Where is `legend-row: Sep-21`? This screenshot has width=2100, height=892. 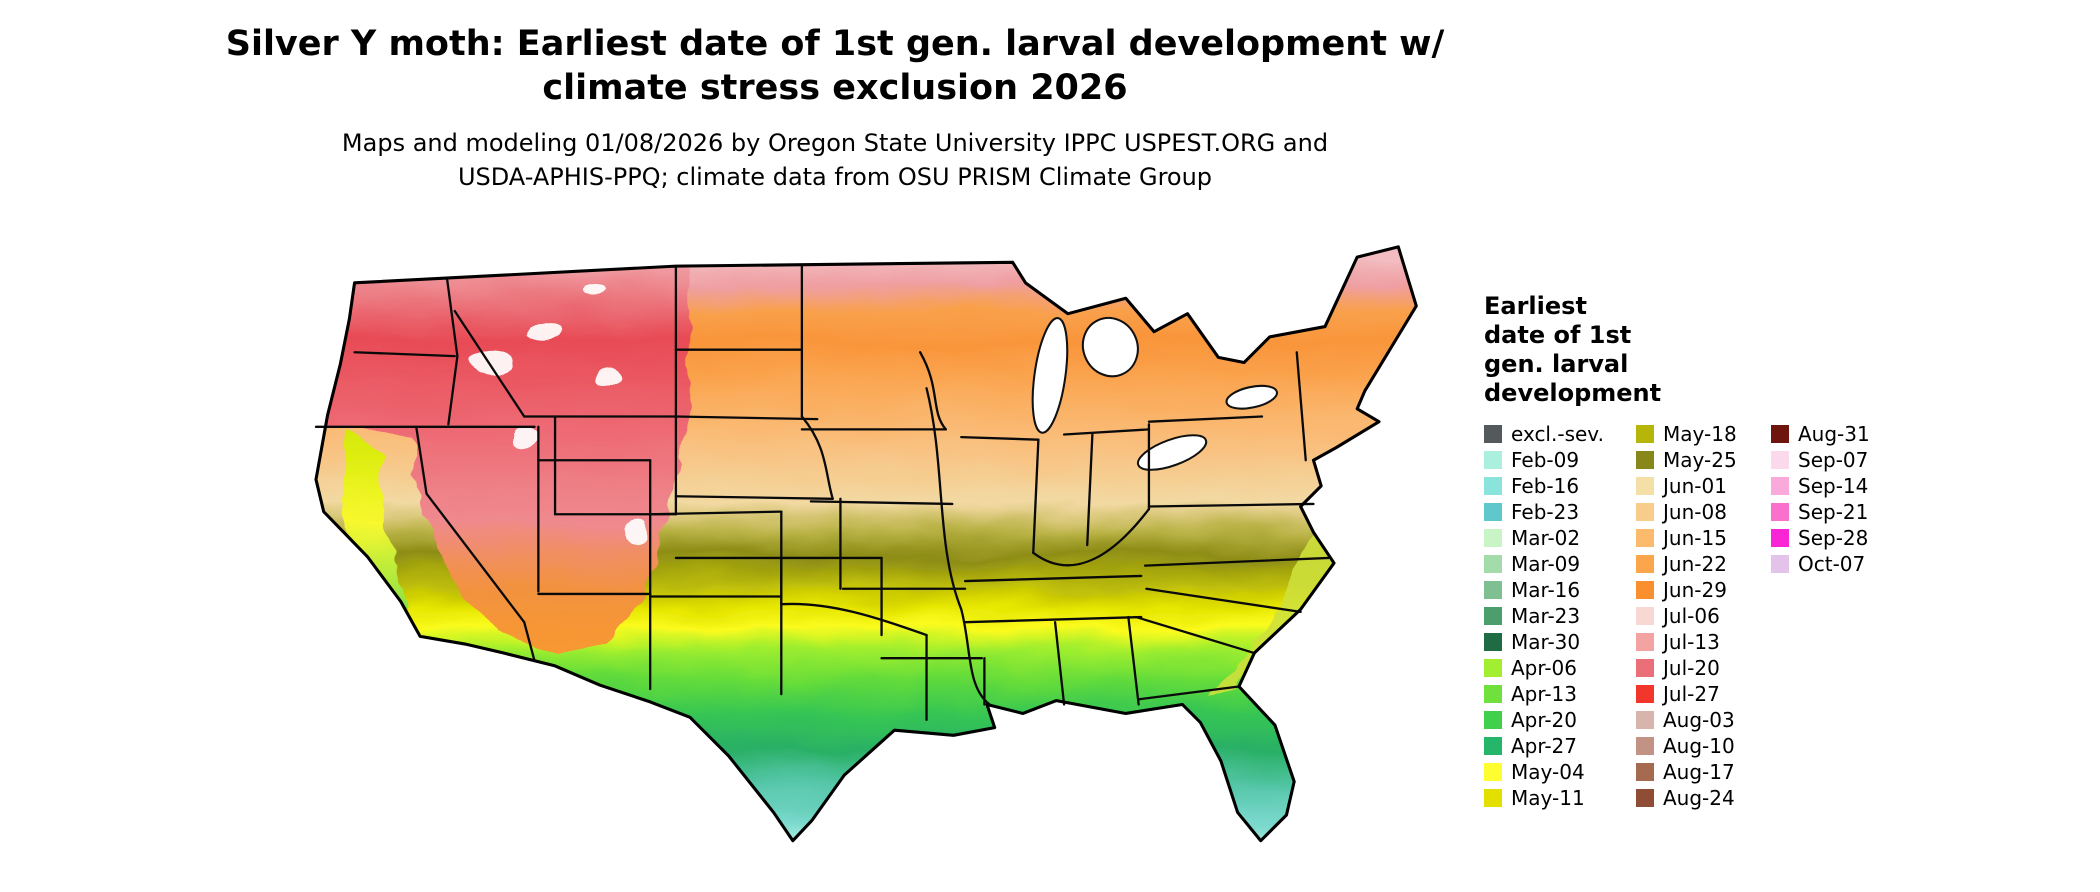 legend-row: Sep-21 is located at coordinates (1841, 512).